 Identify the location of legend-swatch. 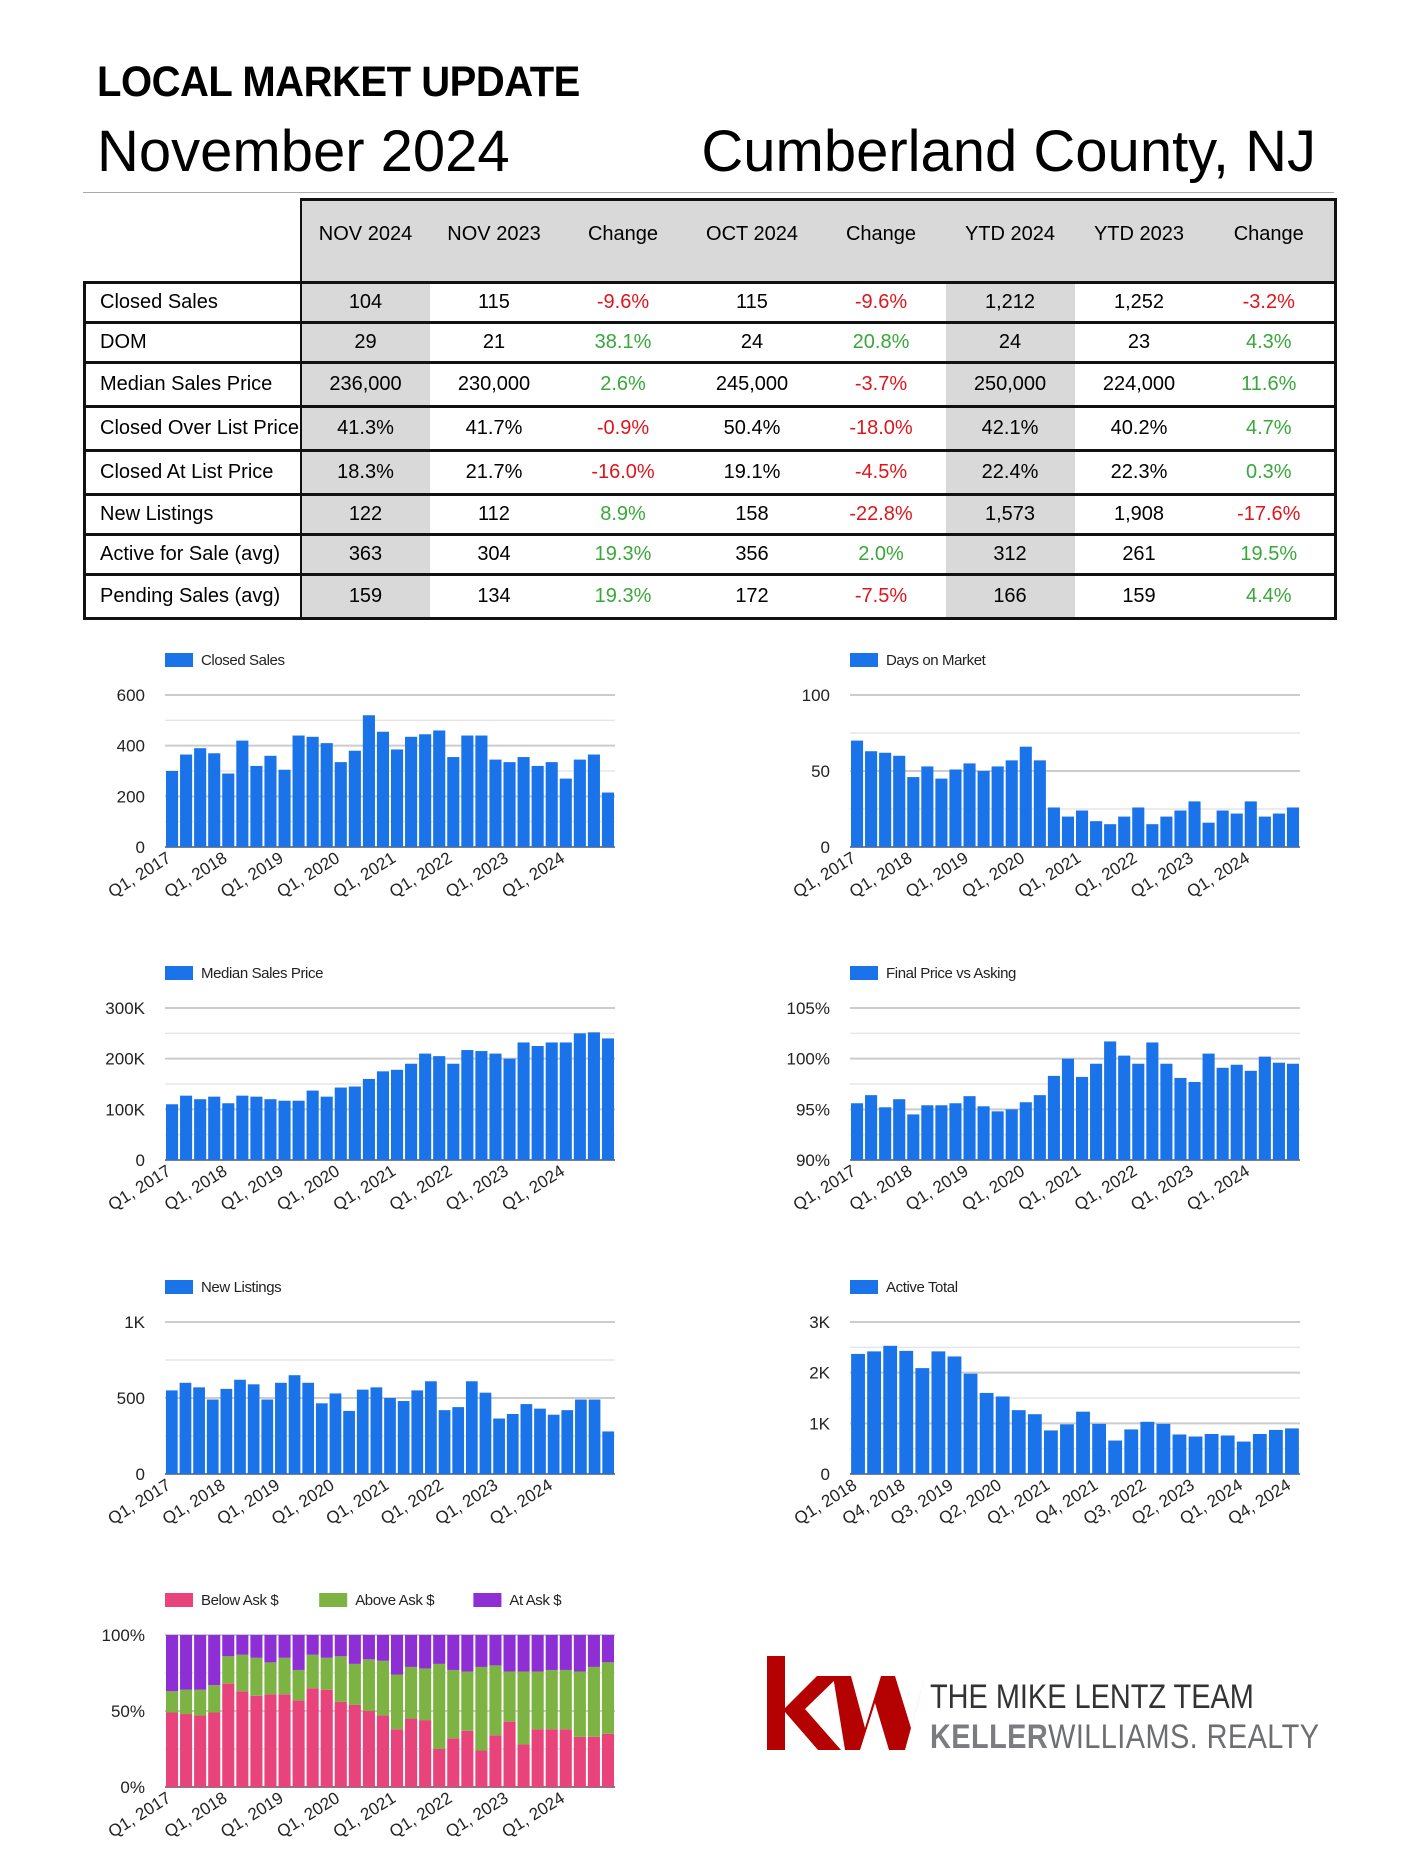
(179, 660).